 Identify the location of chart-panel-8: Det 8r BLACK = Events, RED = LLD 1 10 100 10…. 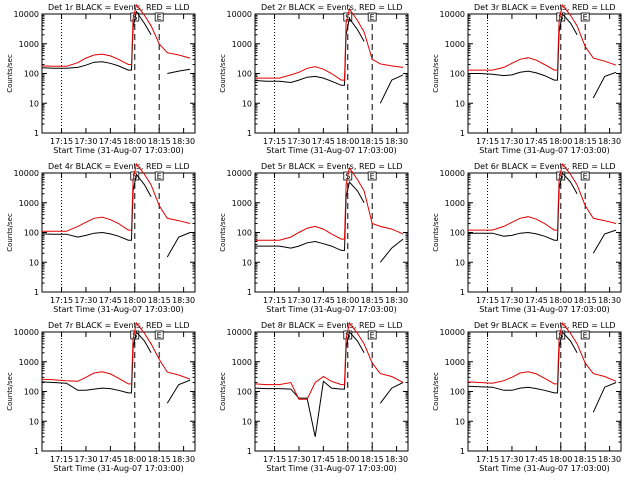
(314, 397).